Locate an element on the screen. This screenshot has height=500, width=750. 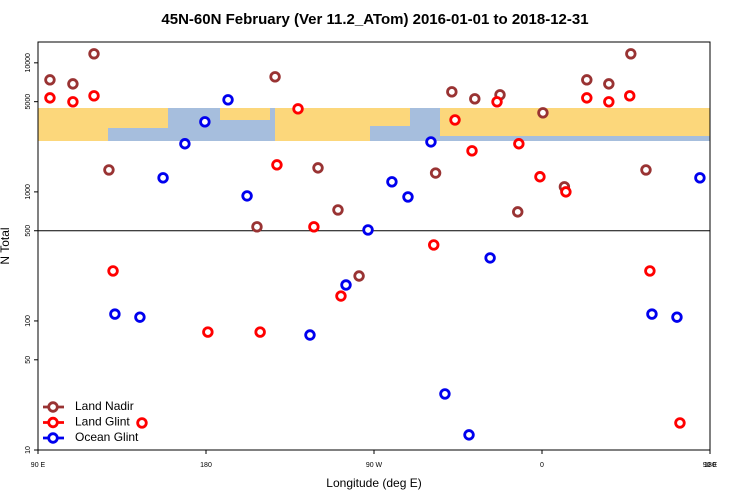
y-tick-label: 1000 is located at coordinates (28, 192).